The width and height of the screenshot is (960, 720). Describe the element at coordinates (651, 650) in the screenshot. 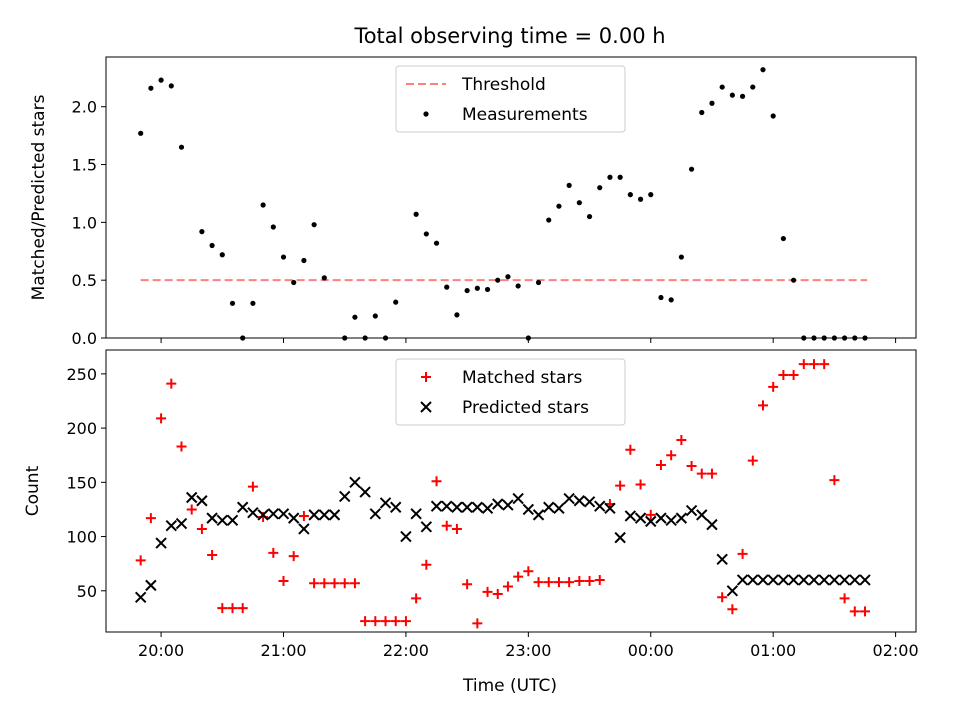

I see `x-tick-label: 00:00` at that location.